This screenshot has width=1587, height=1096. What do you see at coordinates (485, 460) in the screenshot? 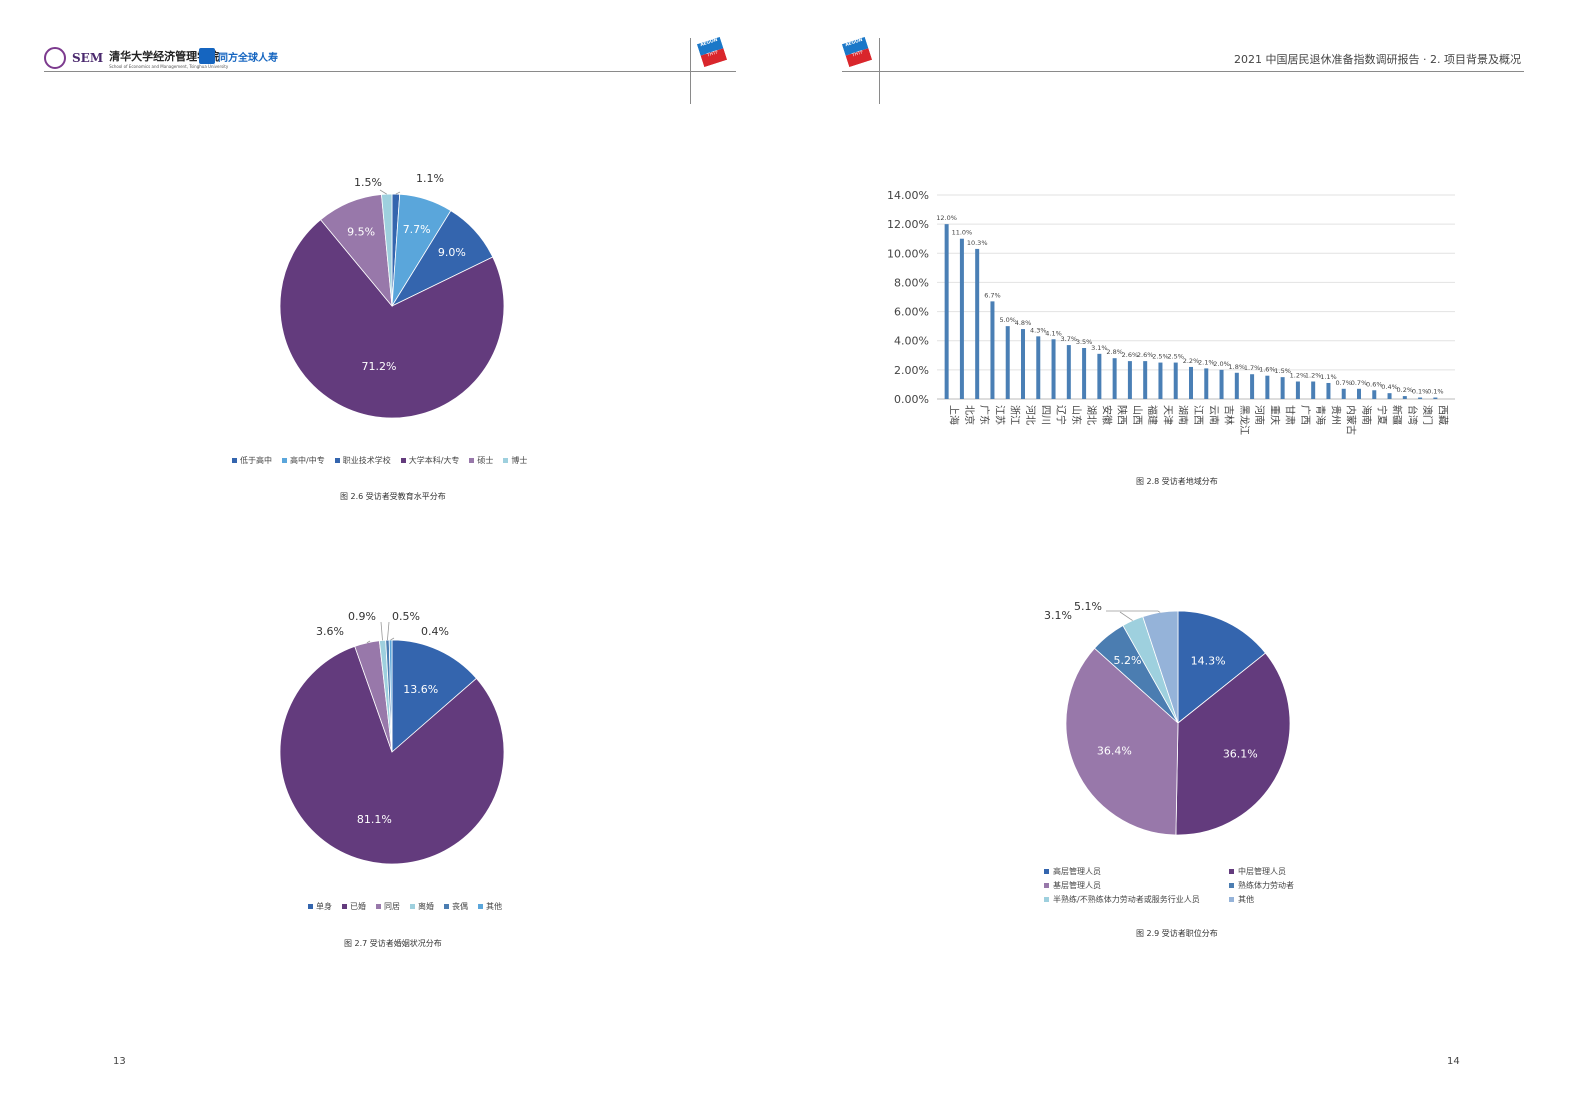
I see `legend-label: 硕士` at bounding box center [485, 460].